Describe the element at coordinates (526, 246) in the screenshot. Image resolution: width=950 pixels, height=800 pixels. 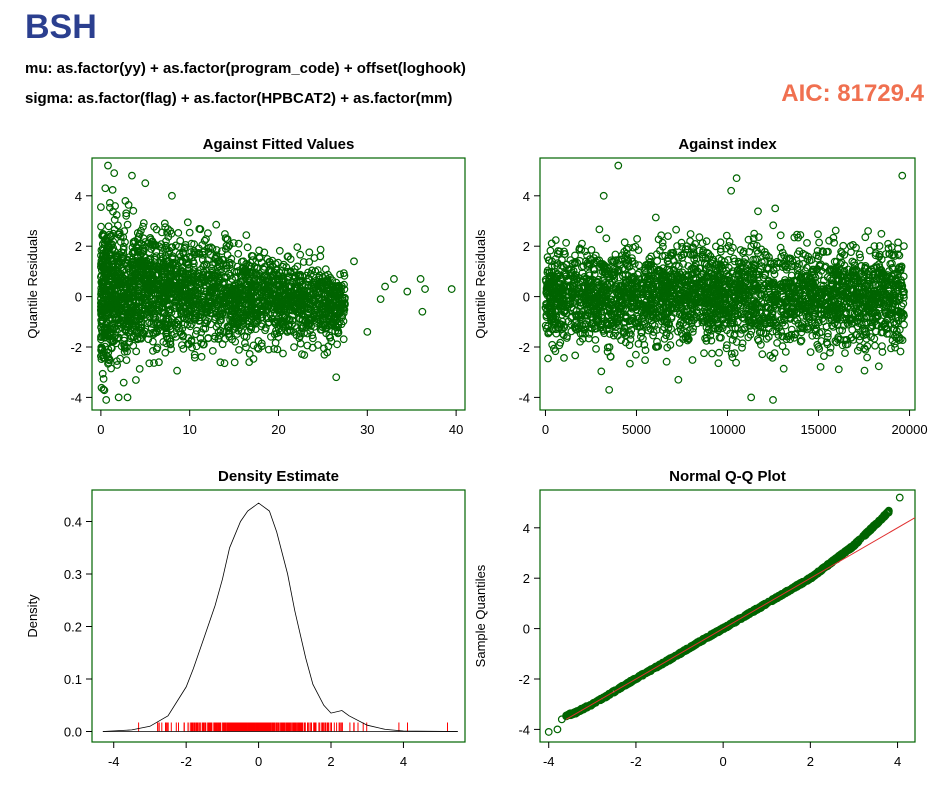
I see `y-tick-label: 2` at that location.